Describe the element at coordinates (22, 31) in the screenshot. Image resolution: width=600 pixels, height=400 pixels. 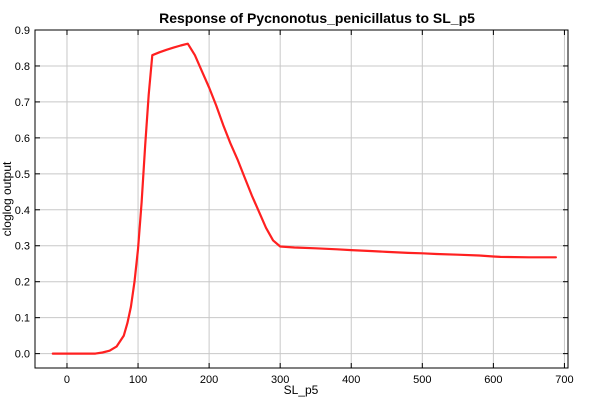
I see `y-tick-label: 0.9` at that location.